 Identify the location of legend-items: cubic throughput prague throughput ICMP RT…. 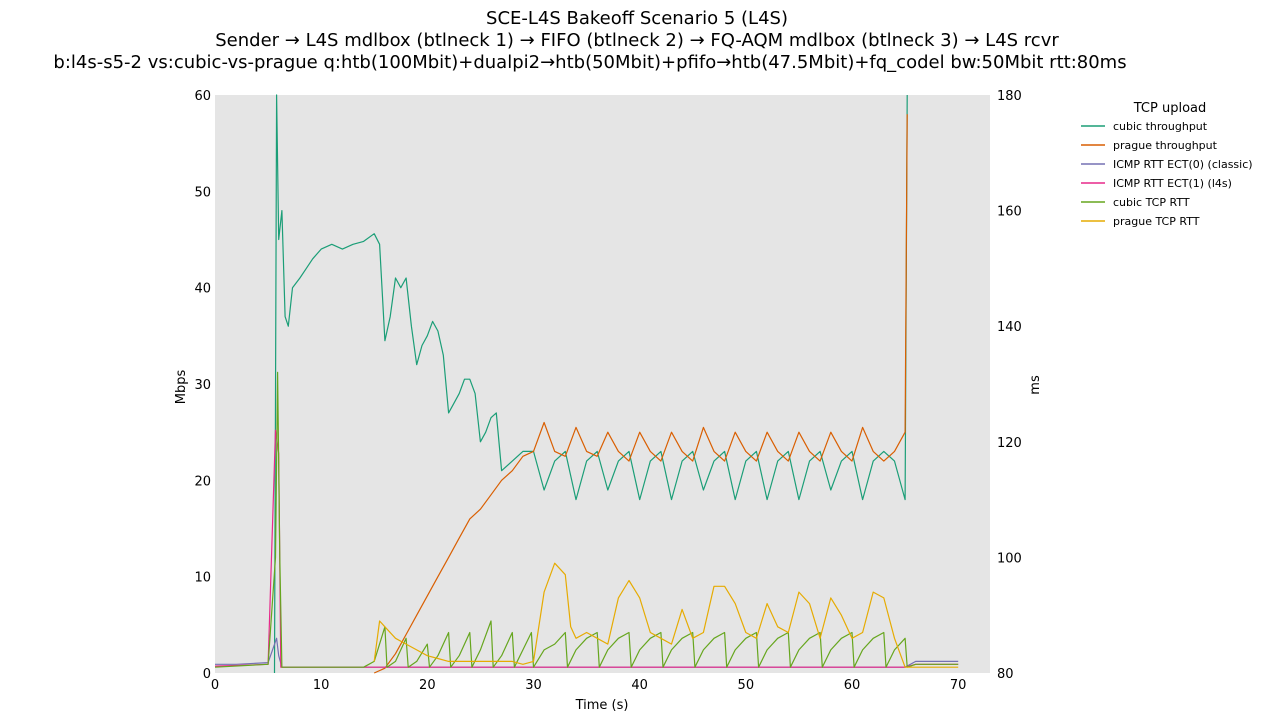
(1167, 174).